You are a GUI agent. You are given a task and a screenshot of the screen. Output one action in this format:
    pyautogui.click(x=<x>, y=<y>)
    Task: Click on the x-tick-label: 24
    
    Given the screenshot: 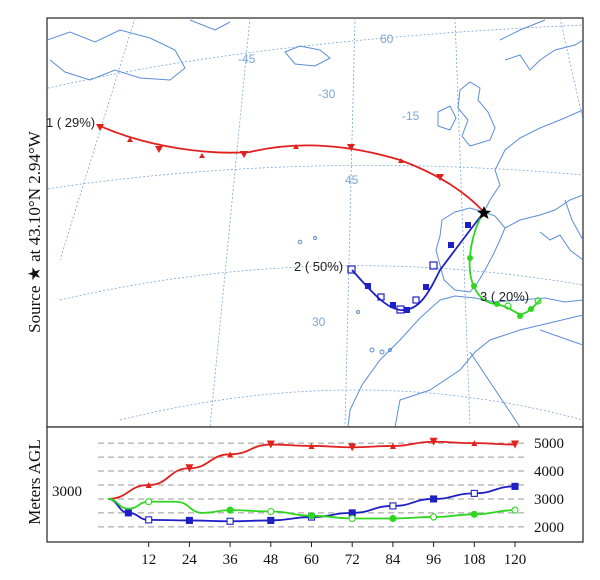 What is the action you would take?
    pyautogui.click(x=190, y=560)
    